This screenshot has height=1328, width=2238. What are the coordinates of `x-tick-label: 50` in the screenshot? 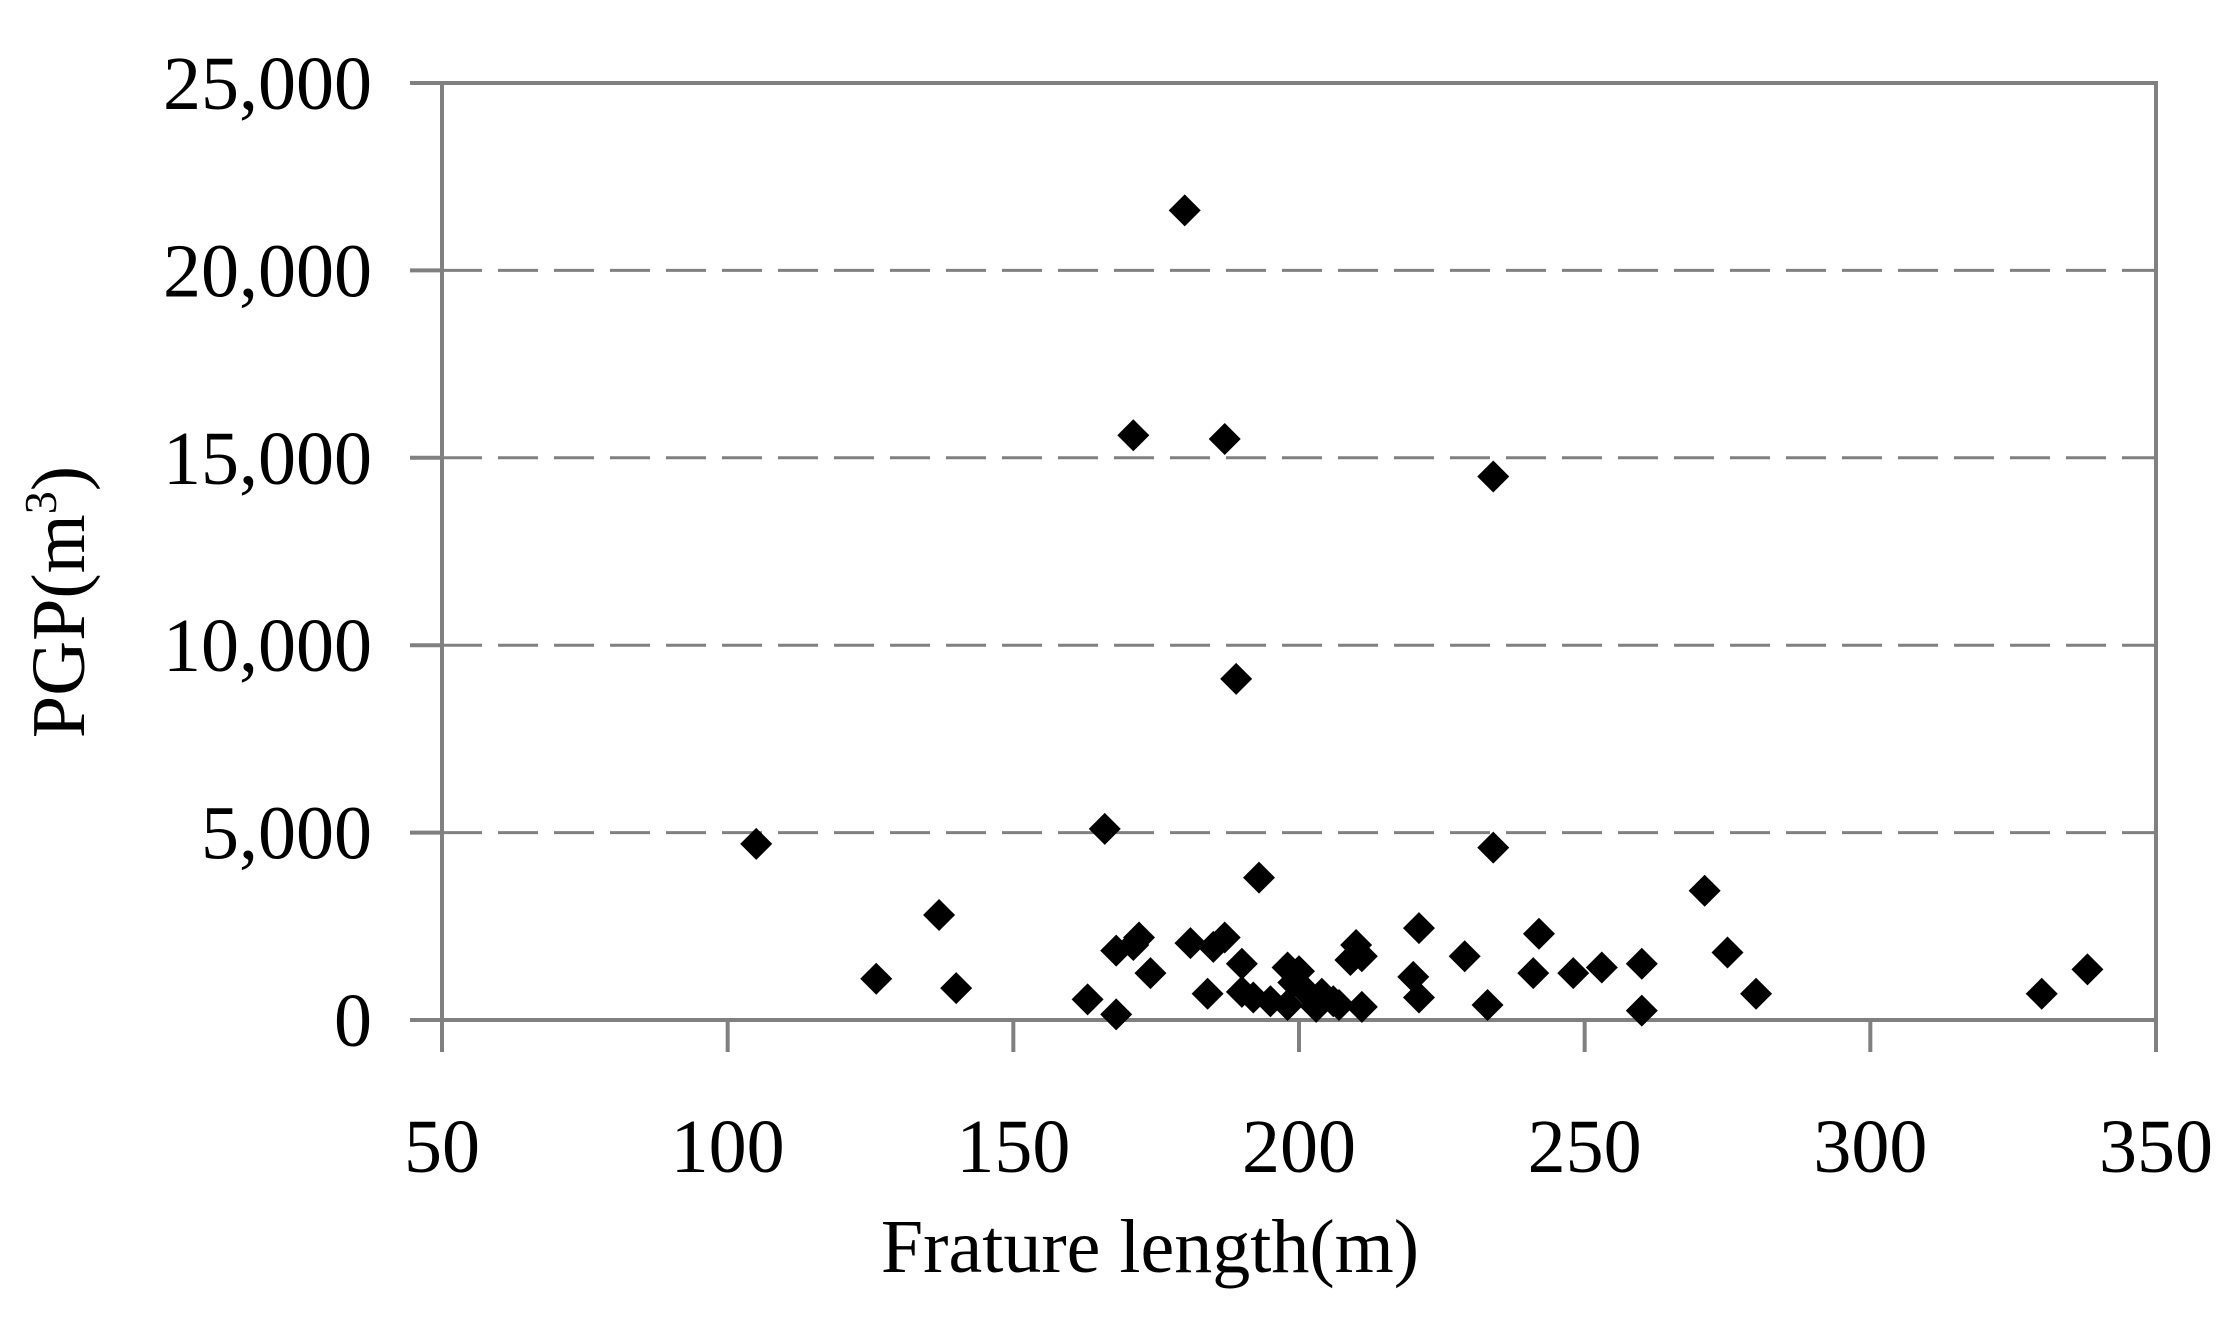 It's located at (442, 1147).